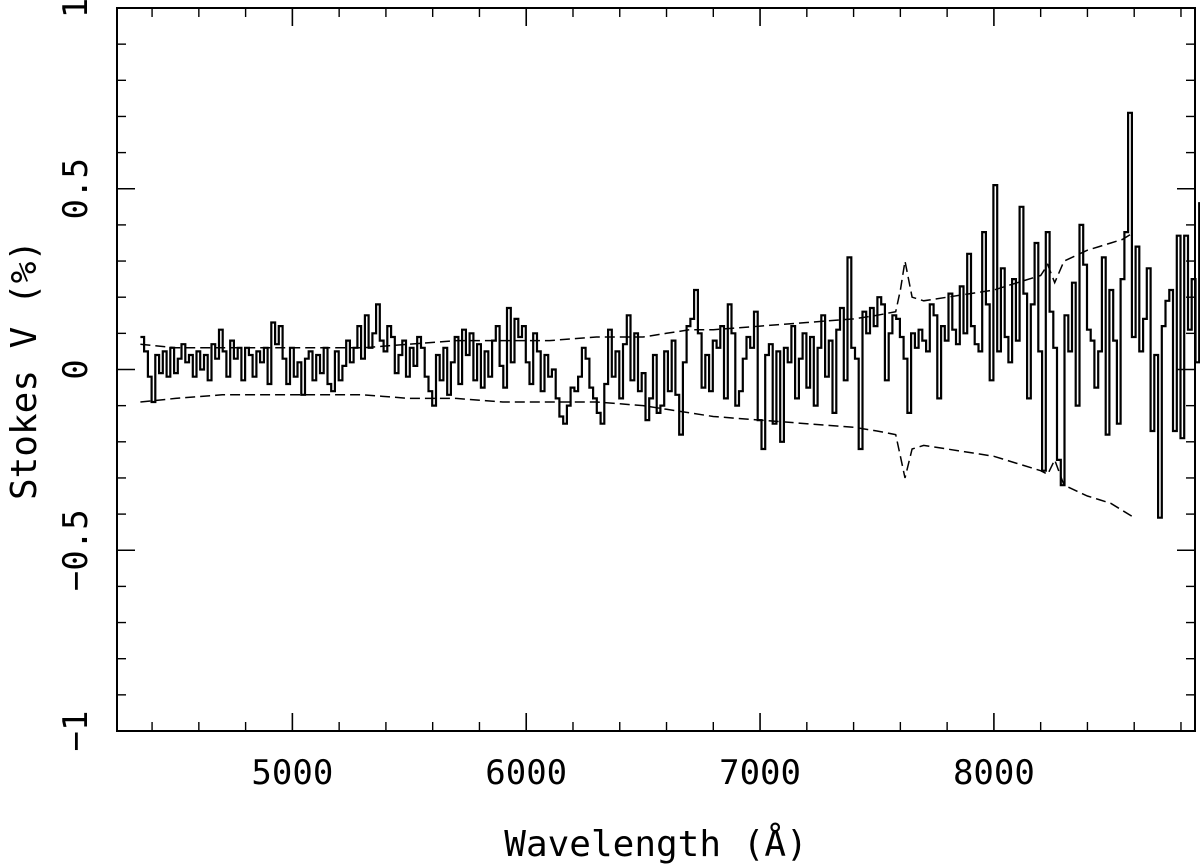 The image size is (1200, 865). I want to click on x-tick-label: 7000, so click(760, 773).